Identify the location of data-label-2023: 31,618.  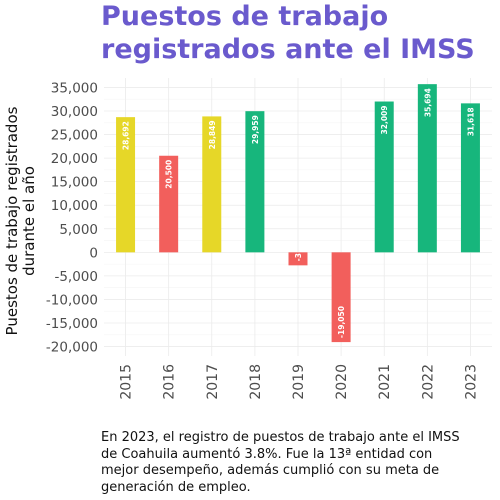
(470, 121).